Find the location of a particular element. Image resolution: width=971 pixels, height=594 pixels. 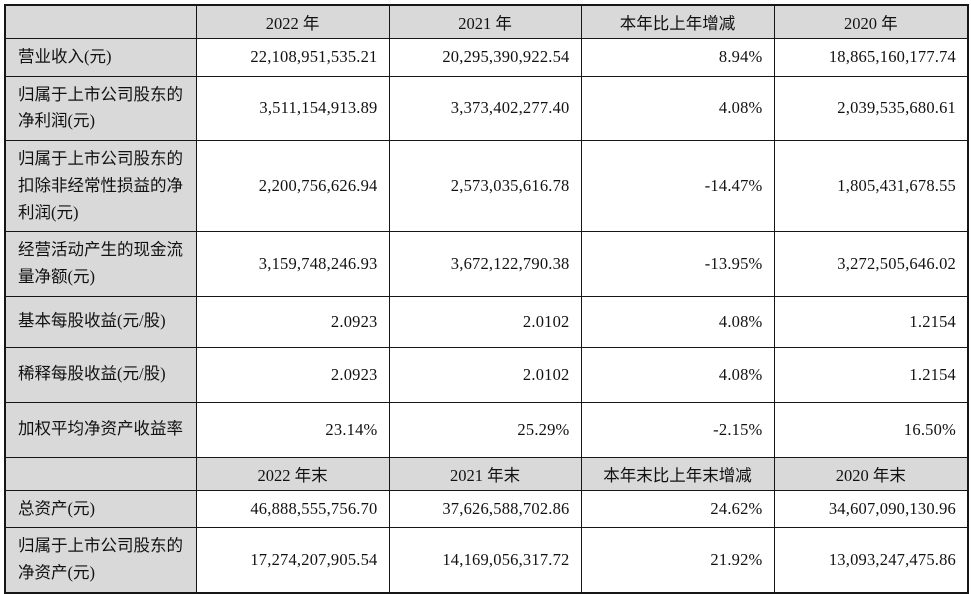

row-label-cell: 总资产(元) is located at coordinates (100, 509).